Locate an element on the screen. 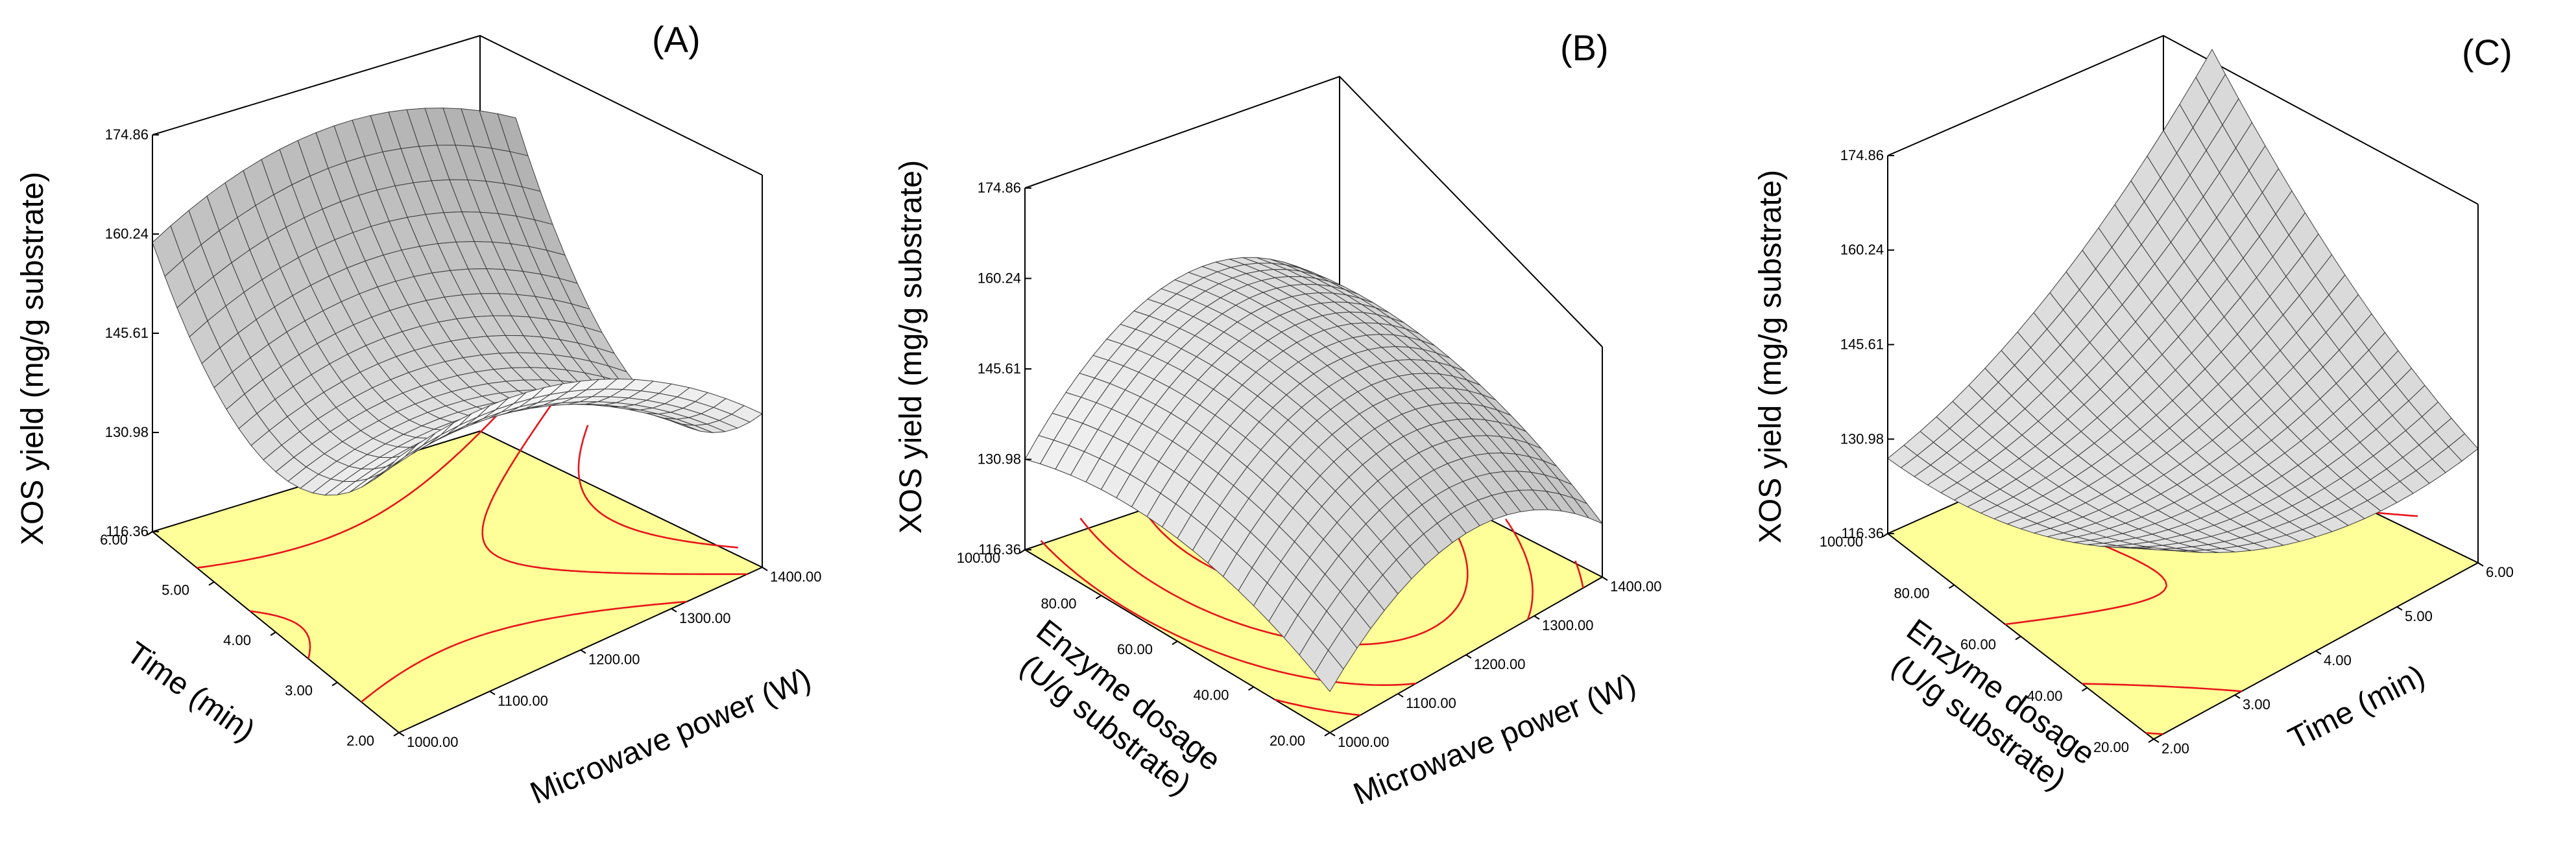 This screenshot has width=2576, height=861. x-axis-label: Microwave power (W) is located at coordinates (670, 736).